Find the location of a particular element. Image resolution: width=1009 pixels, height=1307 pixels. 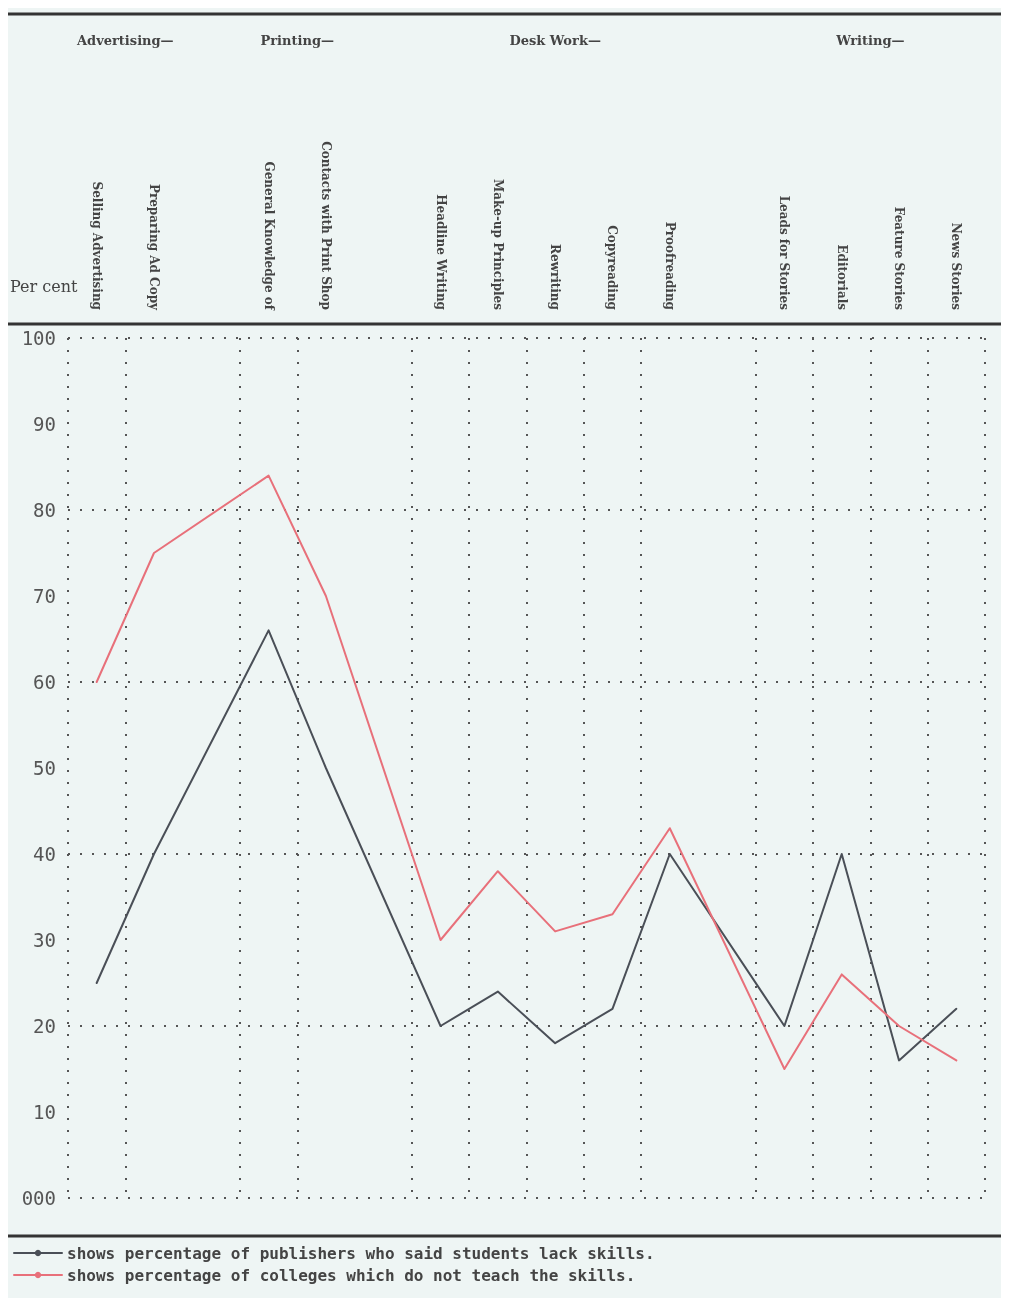

y-tick-label: 40 is located at coordinates (44, 854).